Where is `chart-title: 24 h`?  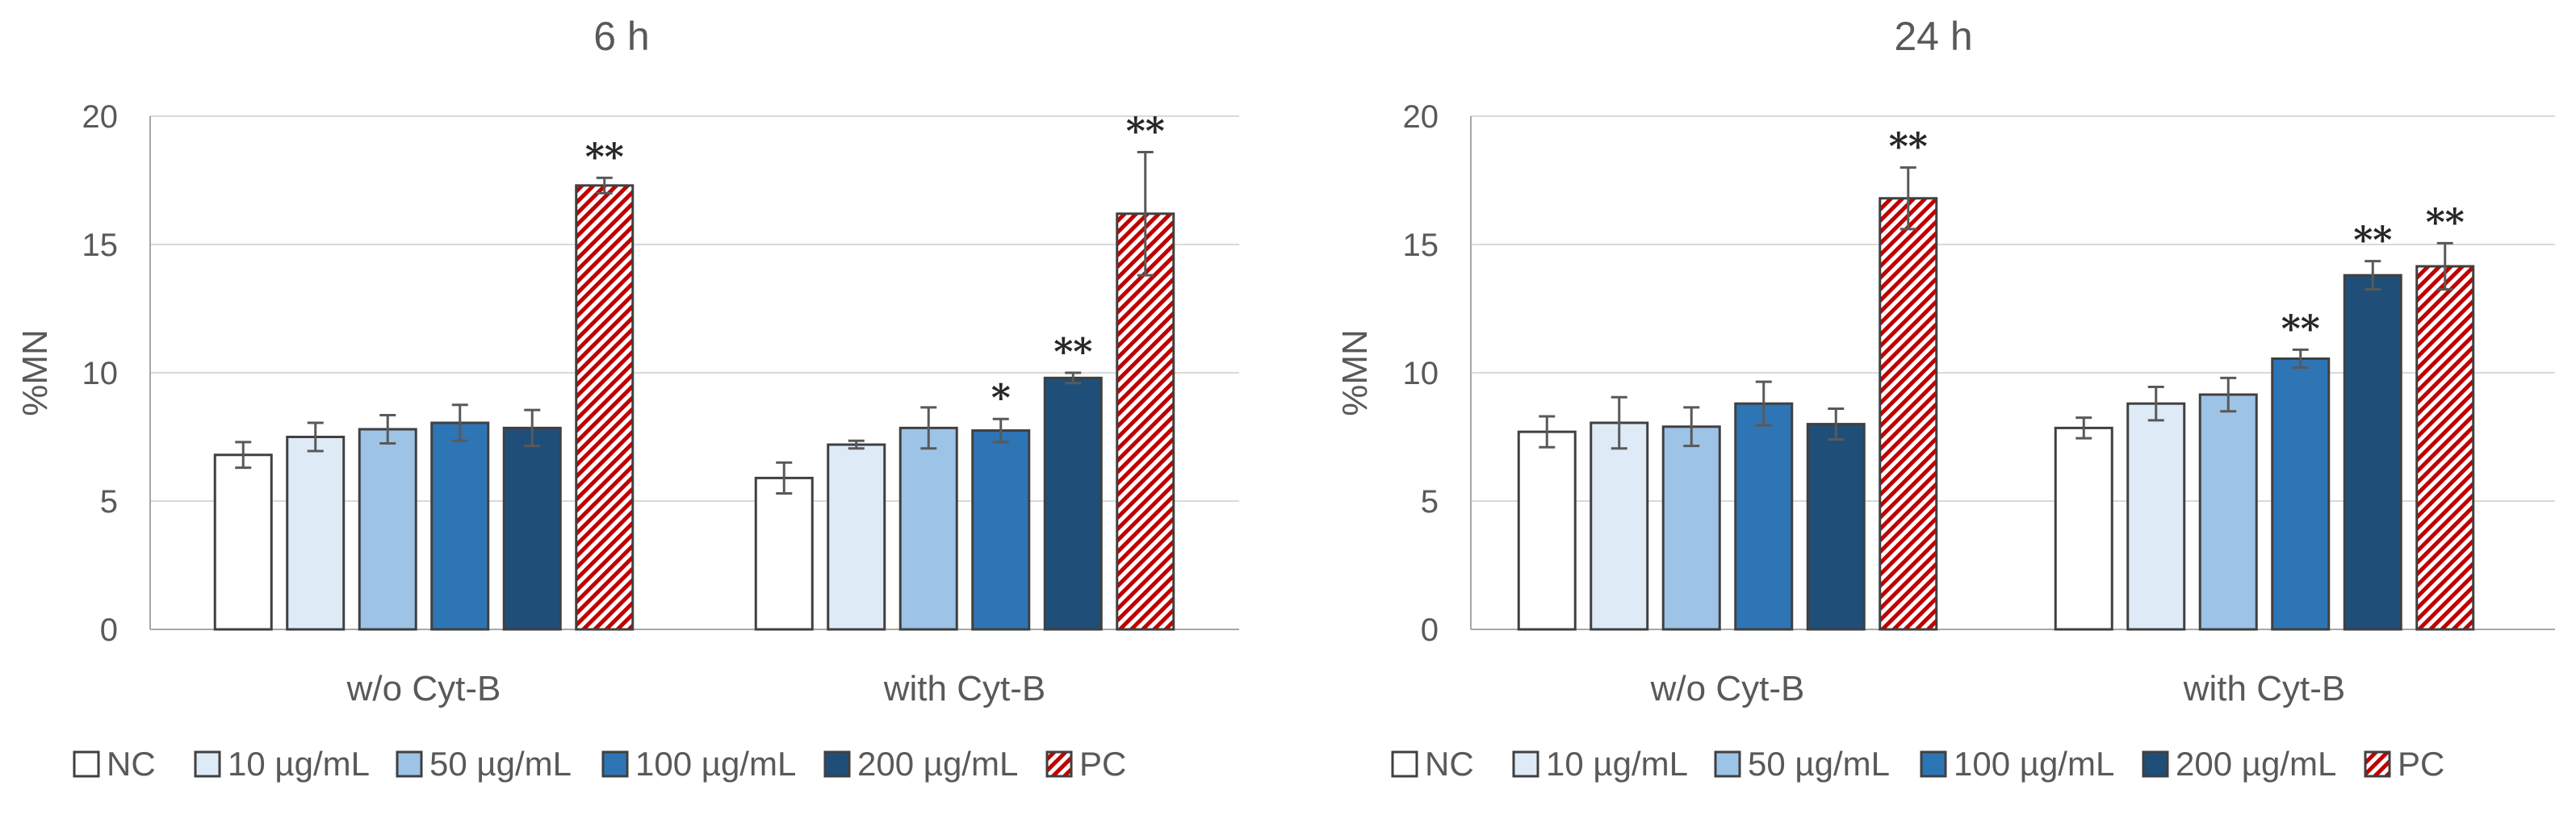 chart-title: 24 h is located at coordinates (1933, 36).